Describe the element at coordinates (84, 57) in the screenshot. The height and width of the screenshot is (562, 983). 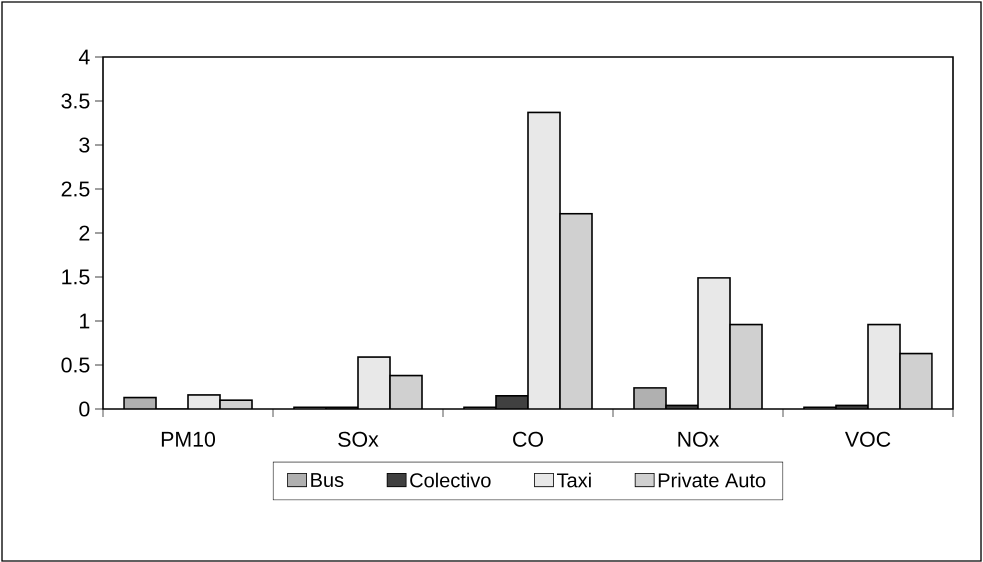
I see `y-tick-label: 4` at that location.